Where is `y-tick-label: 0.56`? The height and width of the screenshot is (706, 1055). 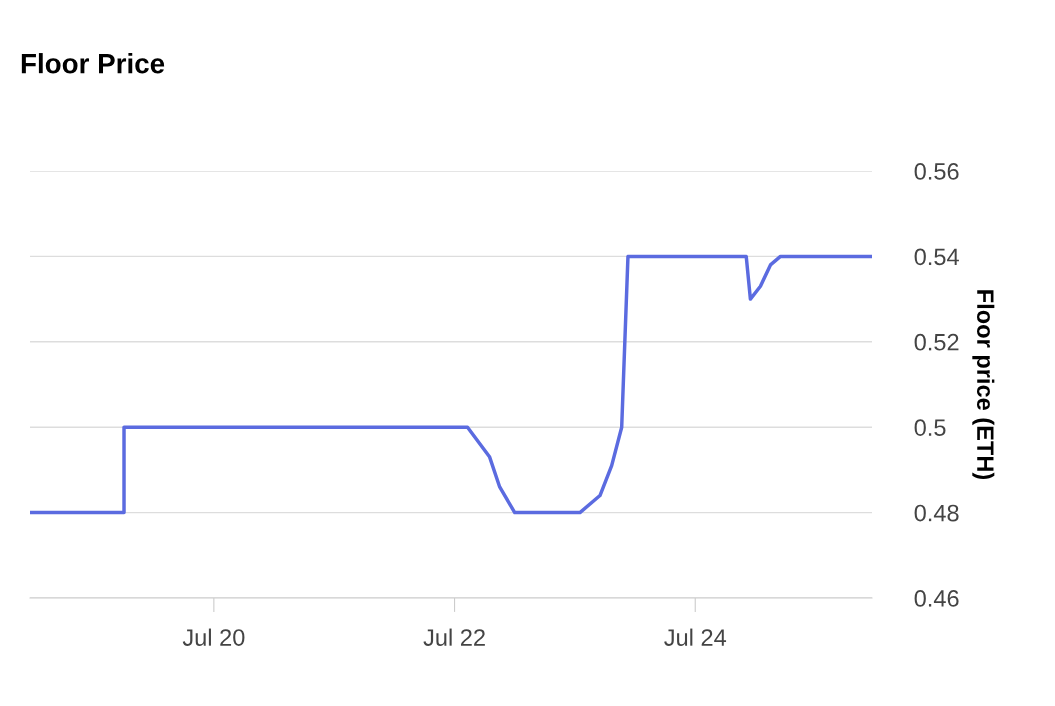 y-tick-label: 0.56 is located at coordinates (936, 171).